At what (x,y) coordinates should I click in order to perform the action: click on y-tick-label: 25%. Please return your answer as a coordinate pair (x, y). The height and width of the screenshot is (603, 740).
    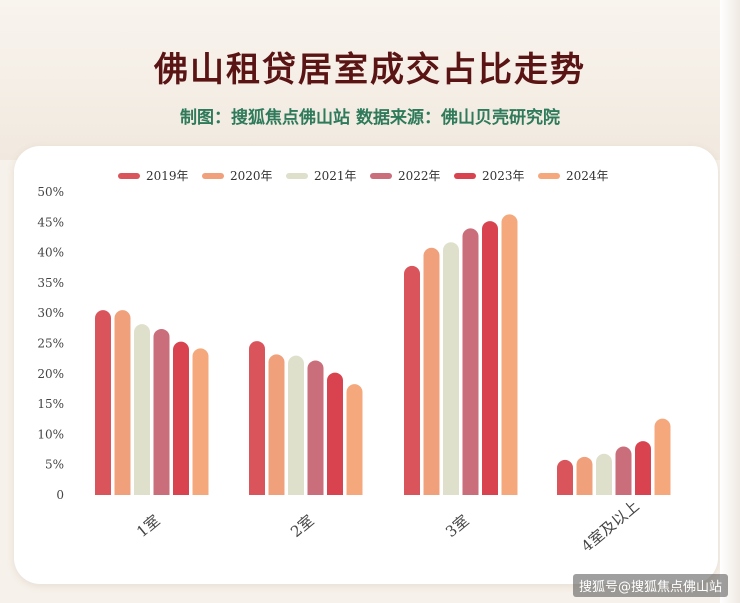
    Looking at the image, I should click on (50, 344).